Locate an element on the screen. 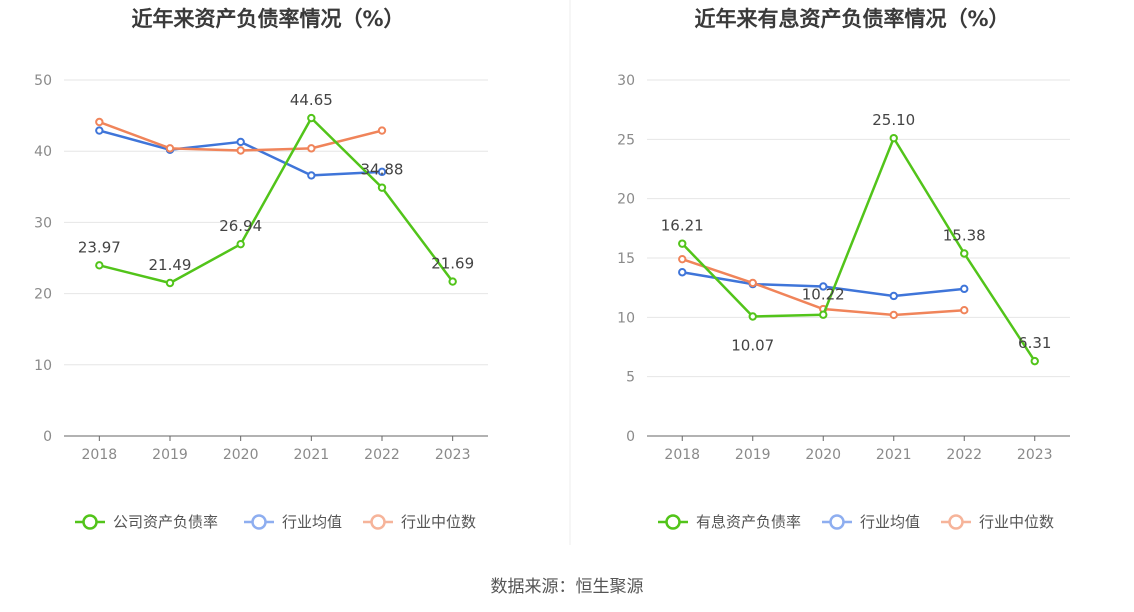 The width and height of the screenshot is (1134, 612). data-label: 6.31 is located at coordinates (1034, 343).